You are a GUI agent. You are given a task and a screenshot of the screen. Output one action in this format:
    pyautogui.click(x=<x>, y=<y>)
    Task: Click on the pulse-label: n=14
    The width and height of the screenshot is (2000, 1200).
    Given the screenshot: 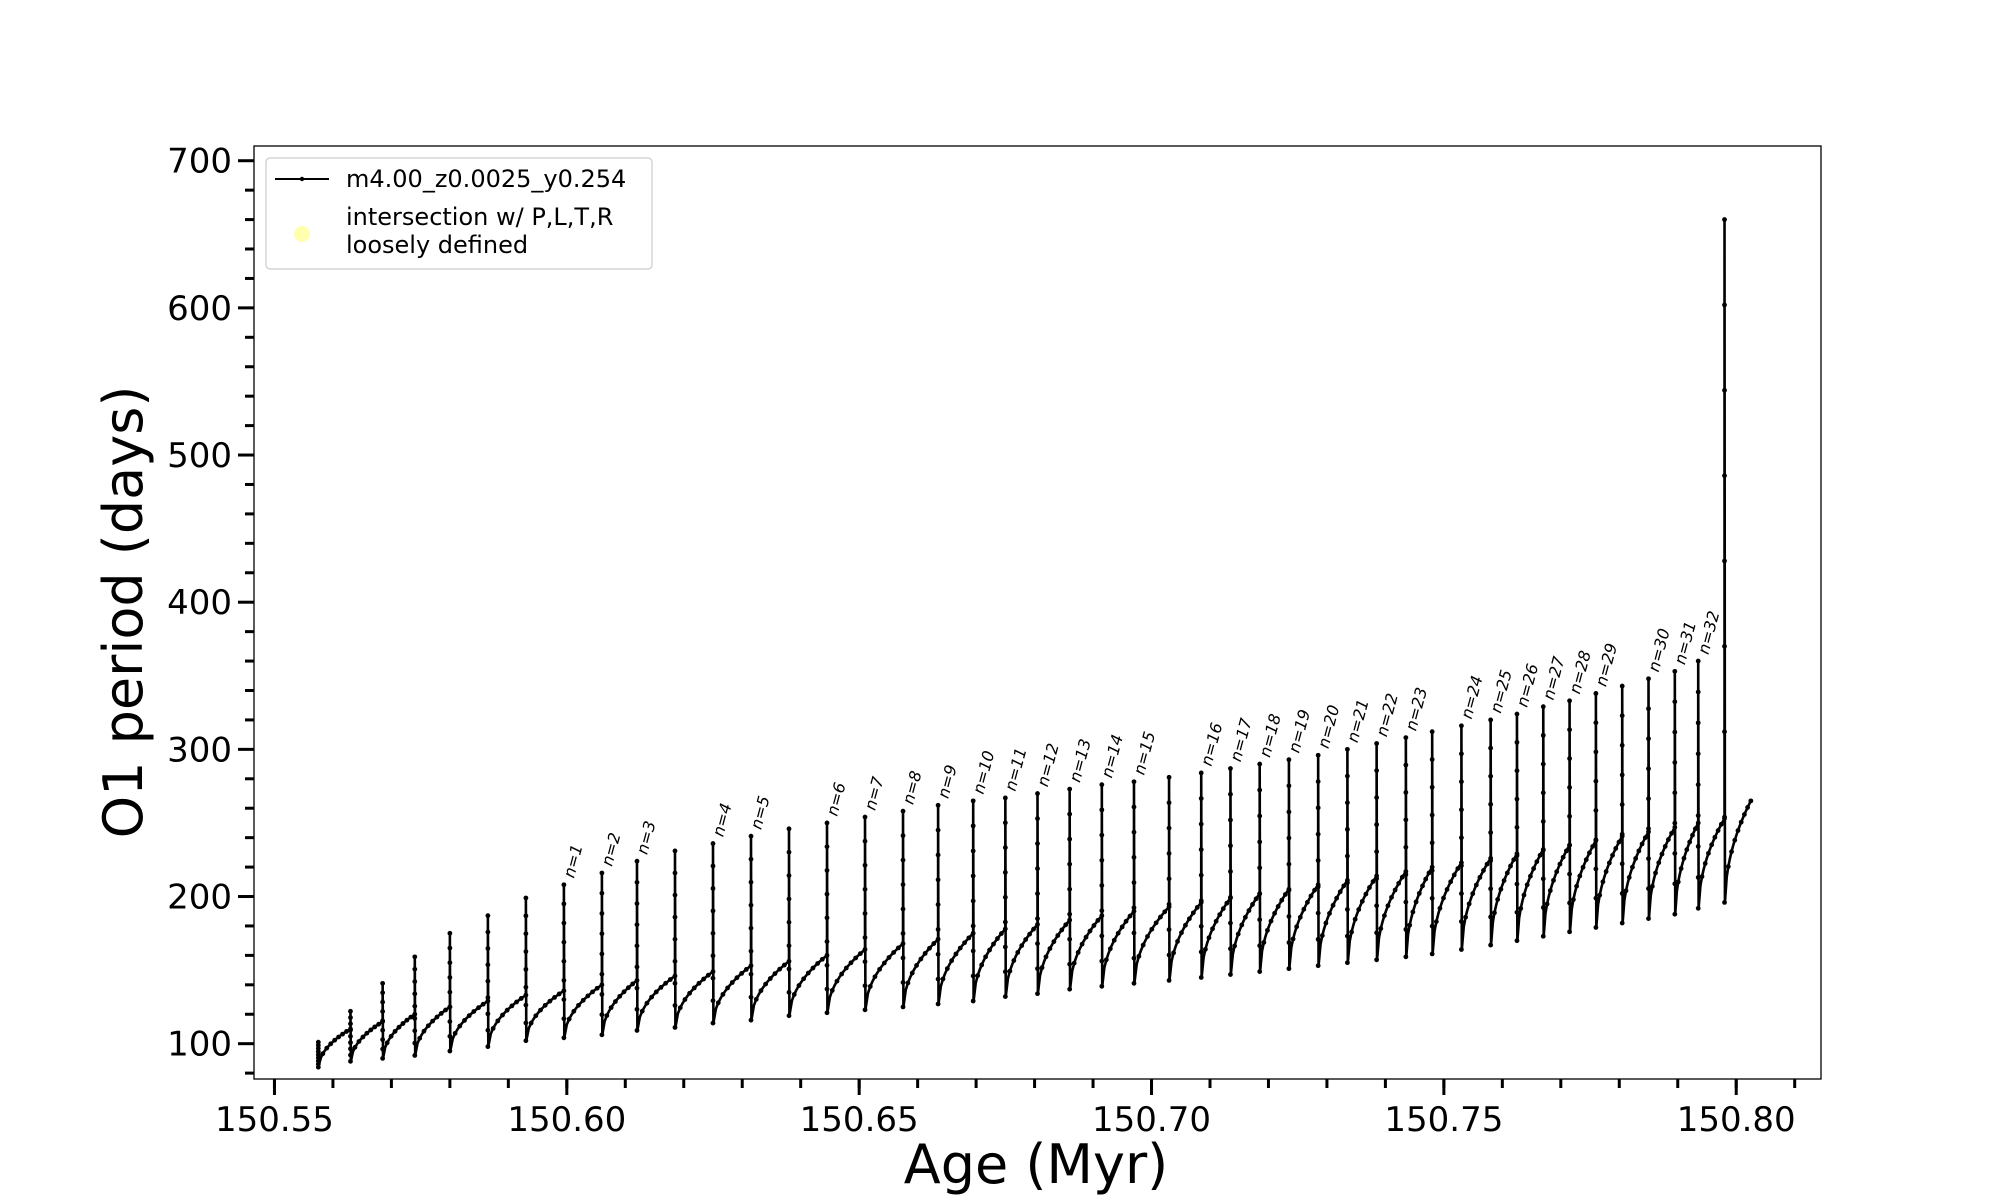 What is the action you would take?
    pyautogui.click(x=1112, y=755)
    